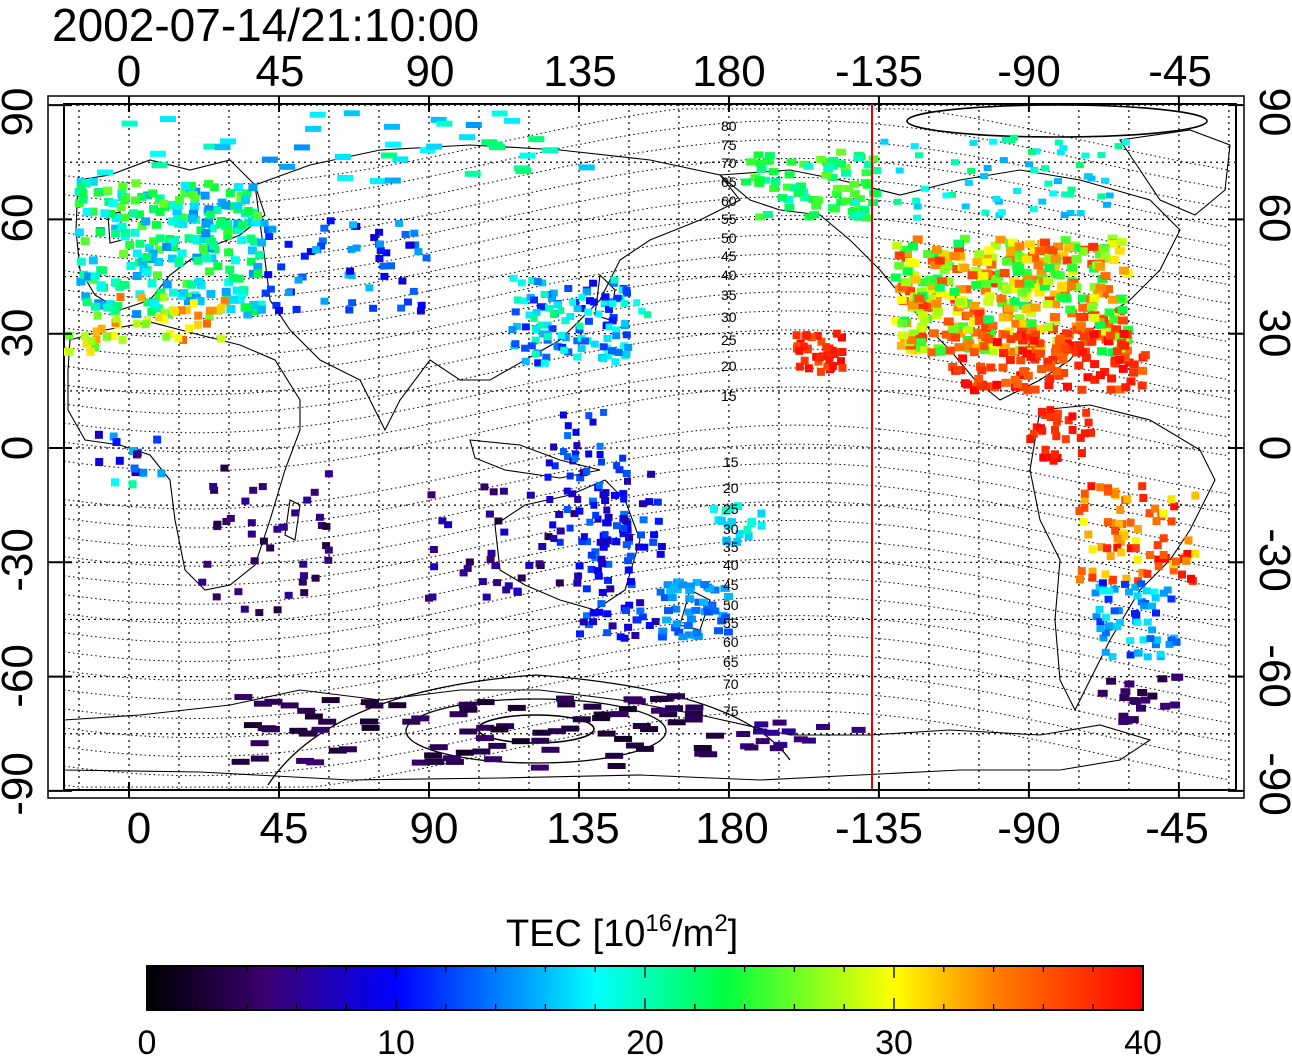 This screenshot has height=1057, width=1292. Describe the element at coordinates (879, 828) in the screenshot. I see `bottom-lon-label: -135` at that location.